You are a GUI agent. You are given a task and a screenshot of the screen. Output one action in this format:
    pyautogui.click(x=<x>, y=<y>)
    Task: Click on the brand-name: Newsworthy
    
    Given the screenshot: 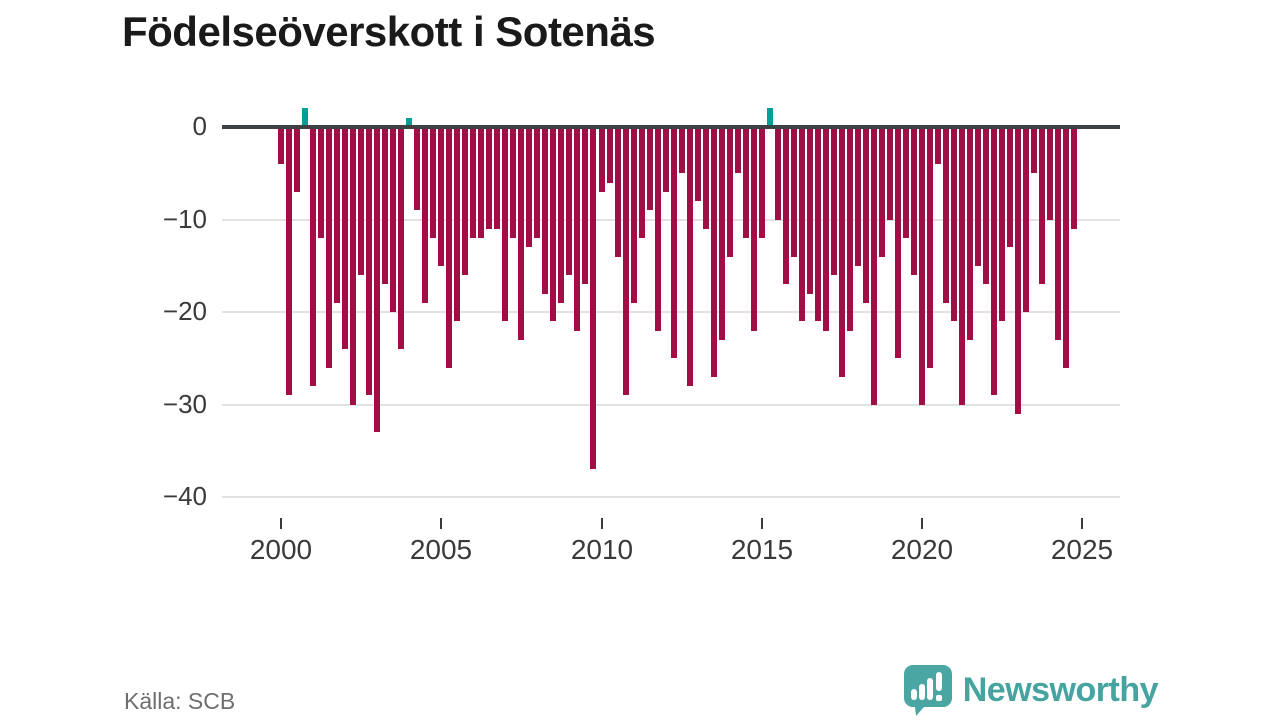 What is the action you would take?
    pyautogui.click(x=1060, y=689)
    